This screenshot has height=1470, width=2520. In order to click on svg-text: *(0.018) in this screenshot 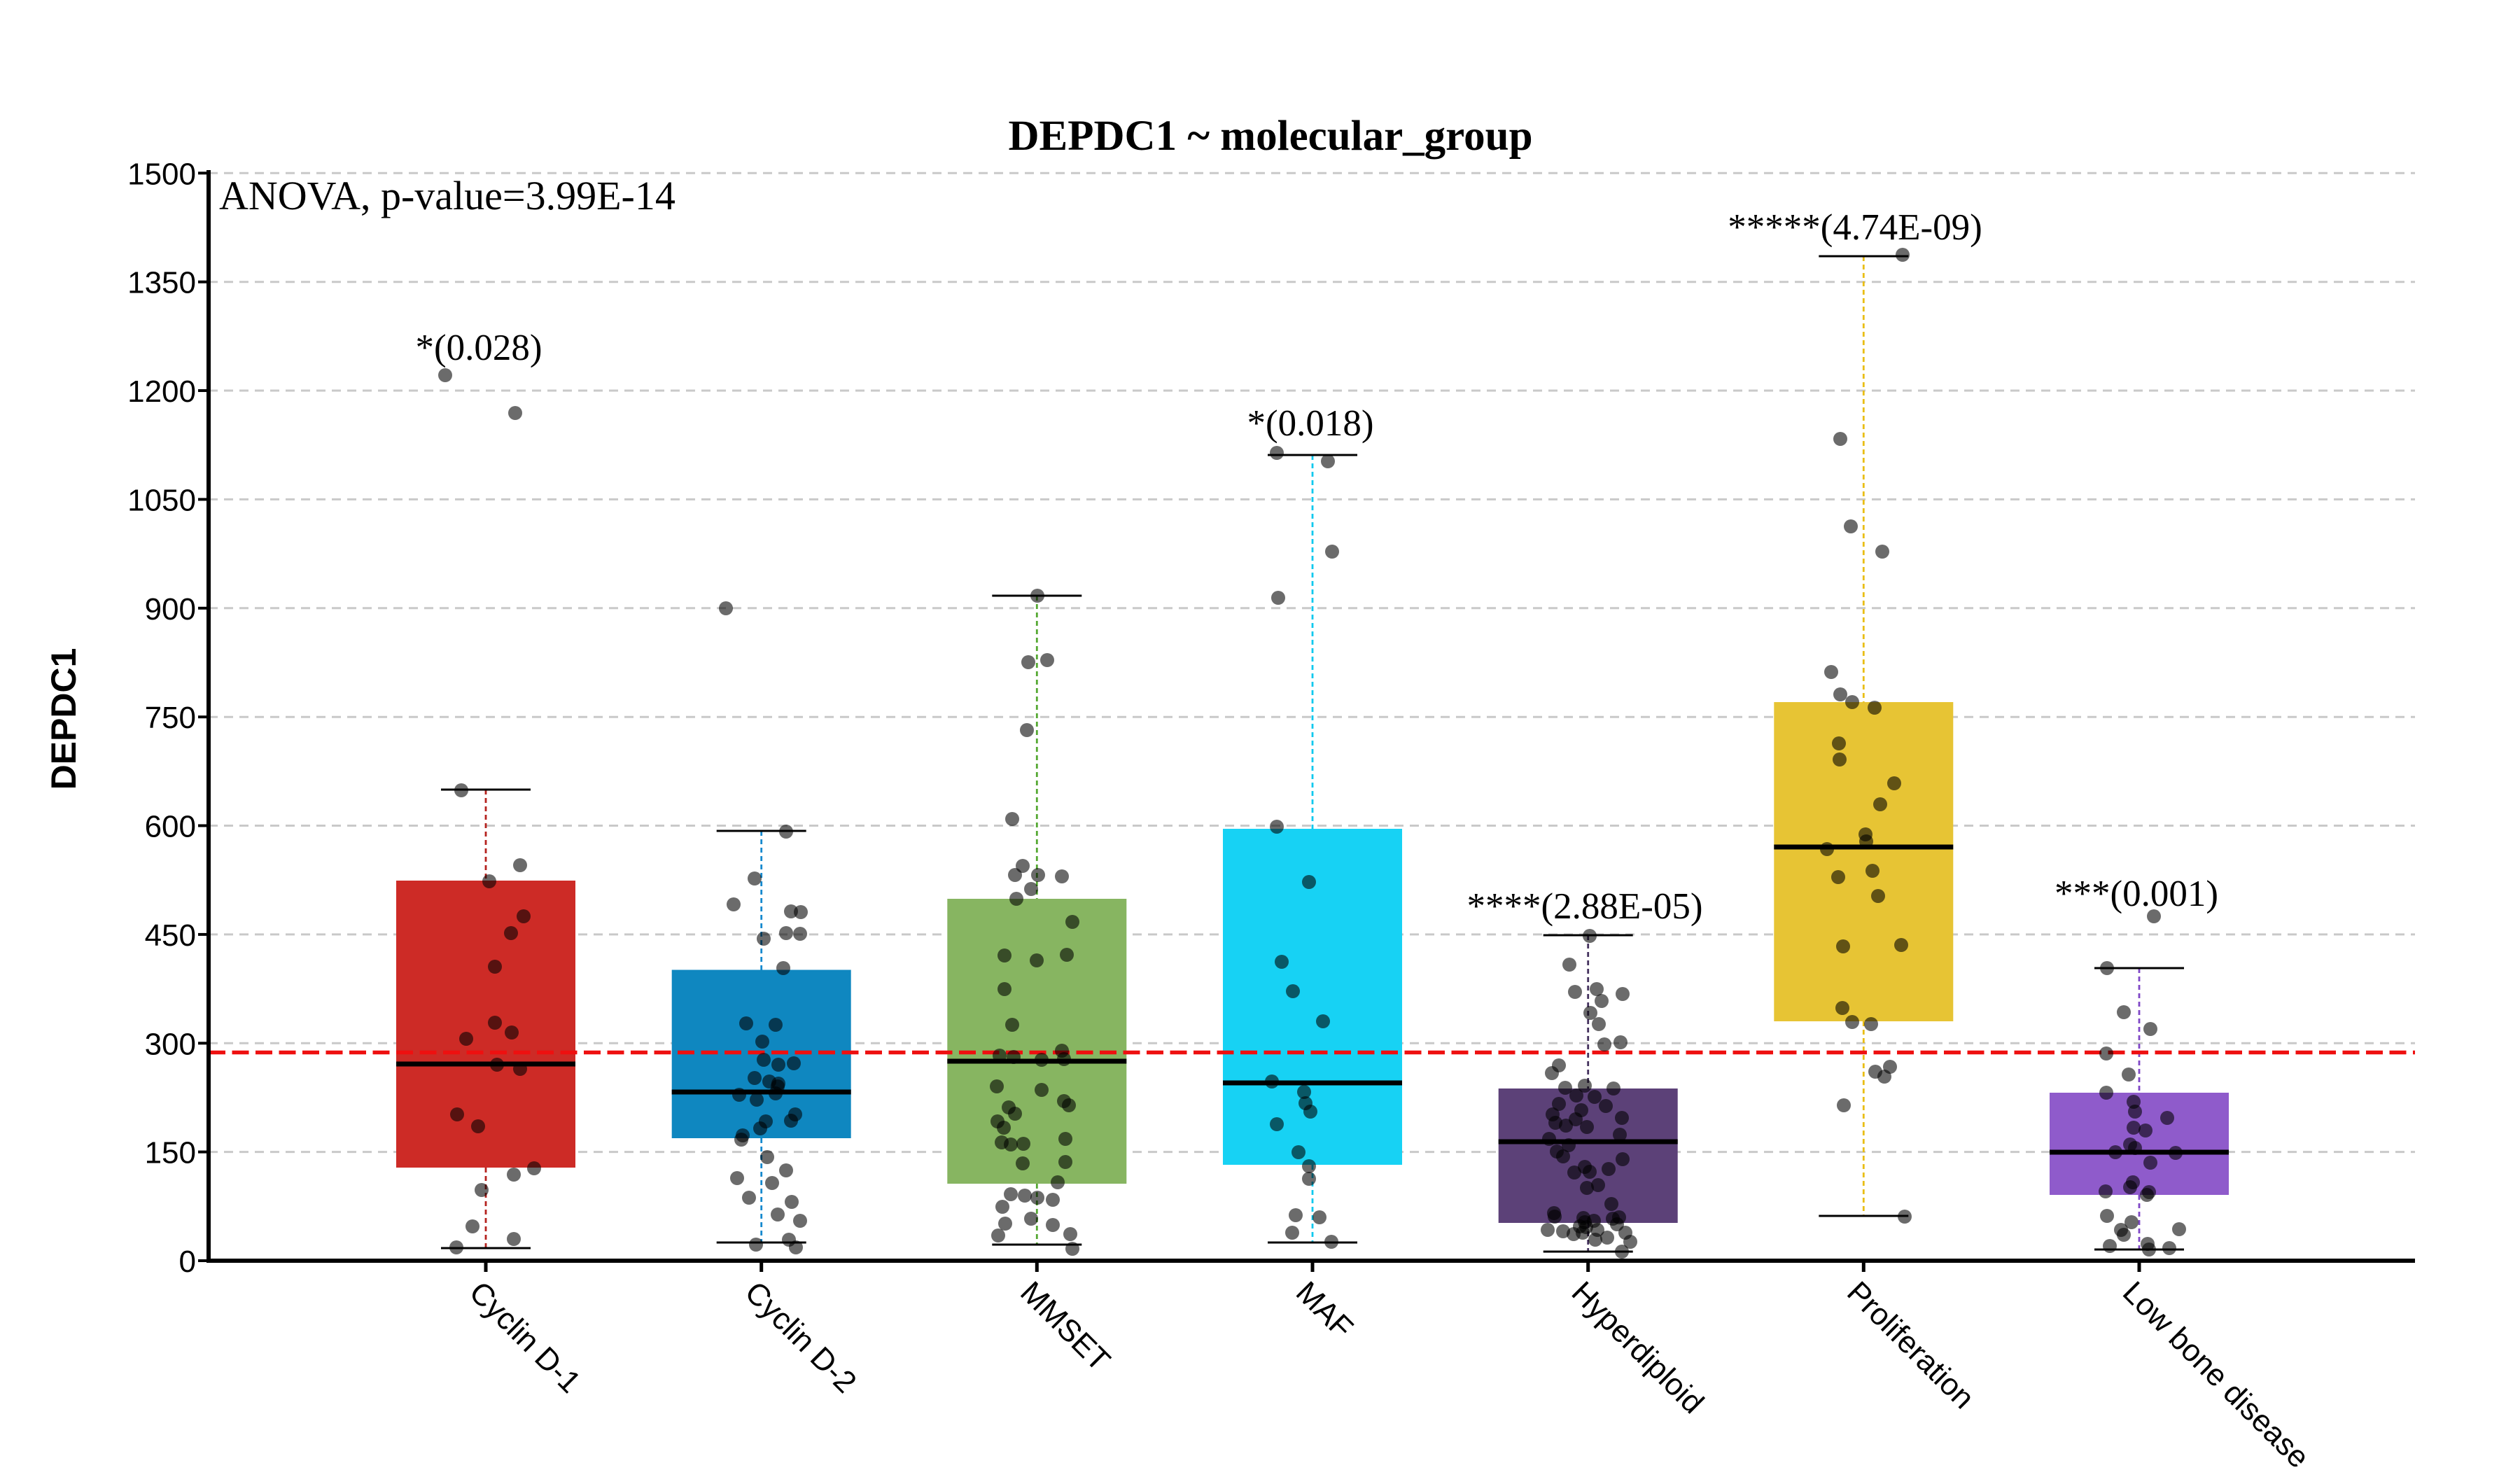, I will do `click(1310, 423)`.